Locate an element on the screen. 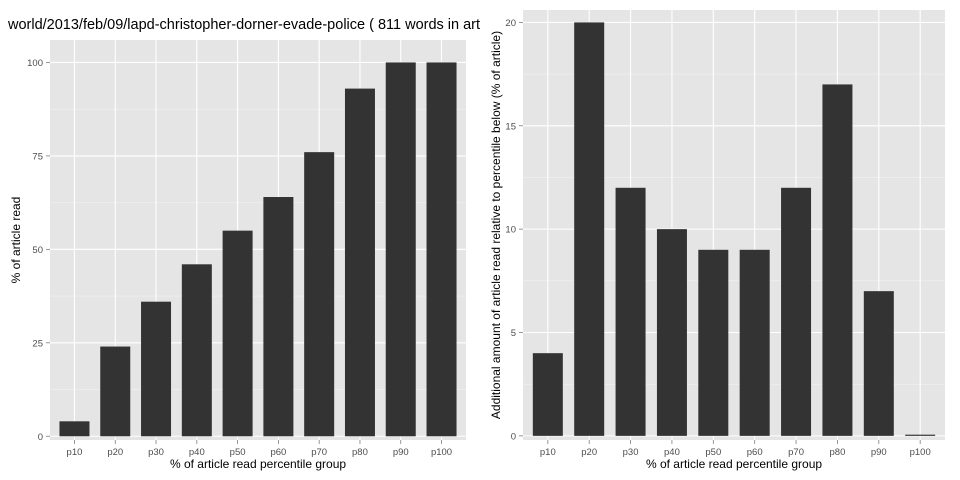 The image size is (960, 480). y-tick-label: 100 is located at coordinates (35, 63).